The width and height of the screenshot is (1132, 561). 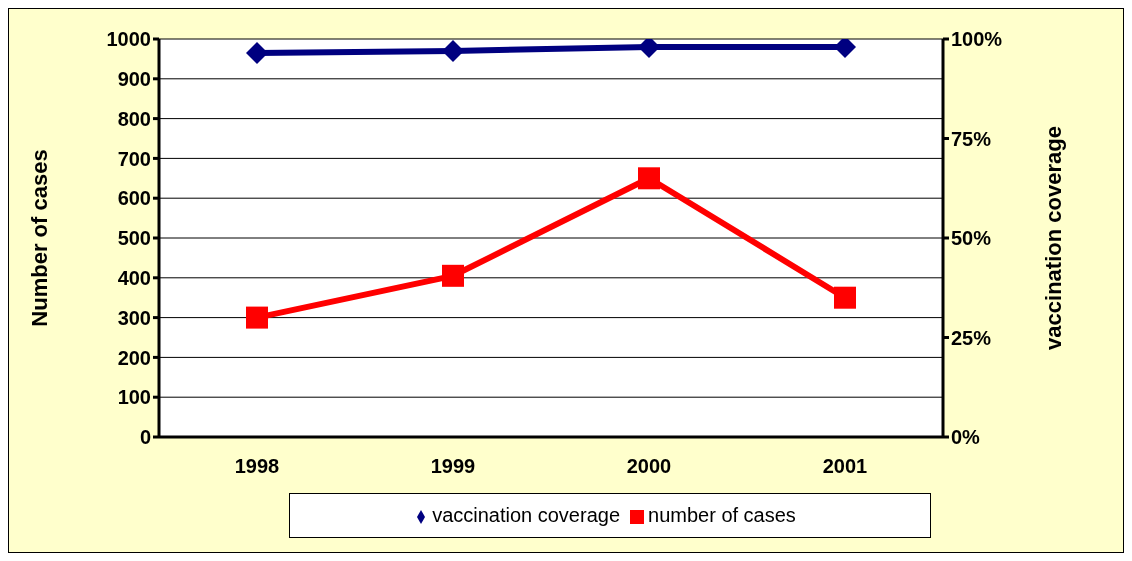 I want to click on legend-label: number of cases, so click(x=722, y=515).